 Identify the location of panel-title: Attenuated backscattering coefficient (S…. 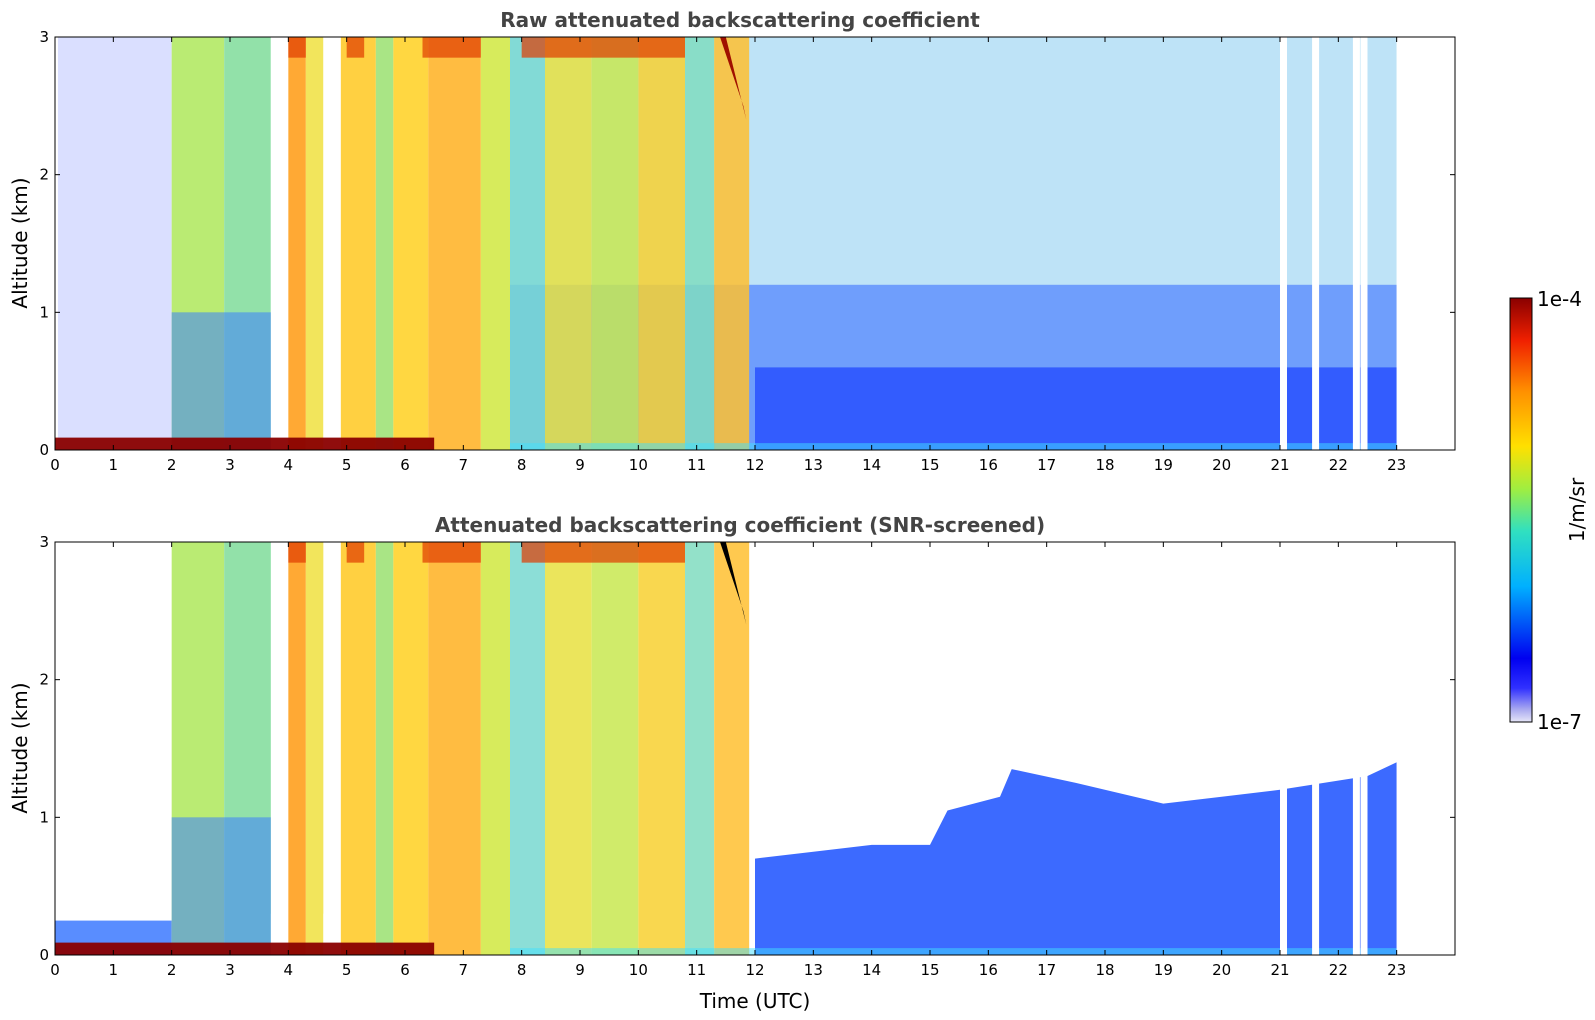
(740, 525).